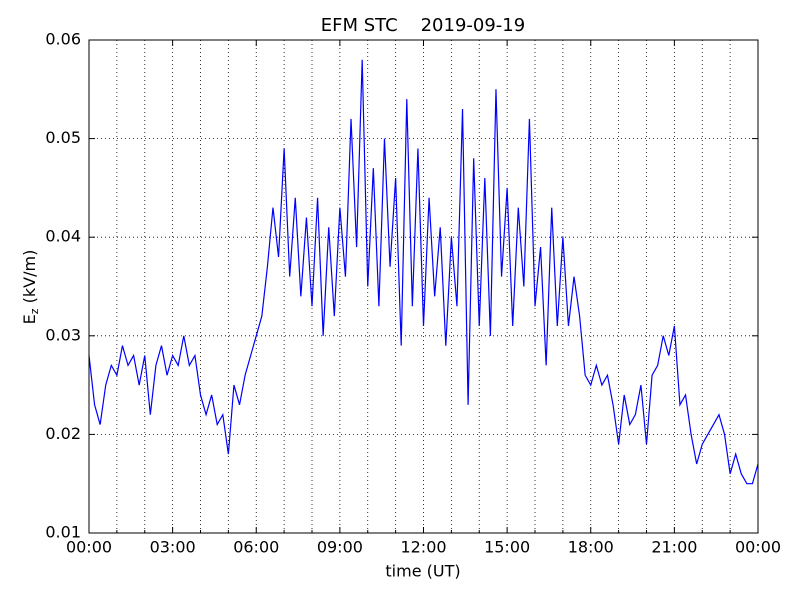 The height and width of the screenshot is (600, 800). What do you see at coordinates (29, 319) in the screenshot?
I see `y-label-main: E` at bounding box center [29, 319].